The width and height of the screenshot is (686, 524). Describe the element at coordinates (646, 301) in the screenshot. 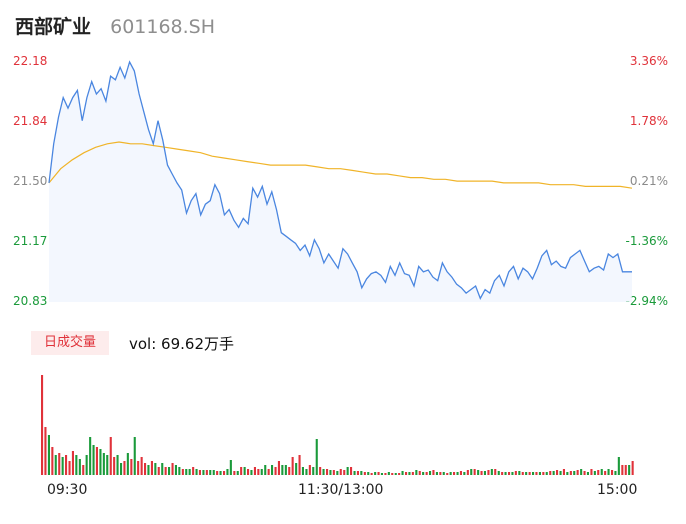

I see `pct-tick-4: -2.94%` at that location.